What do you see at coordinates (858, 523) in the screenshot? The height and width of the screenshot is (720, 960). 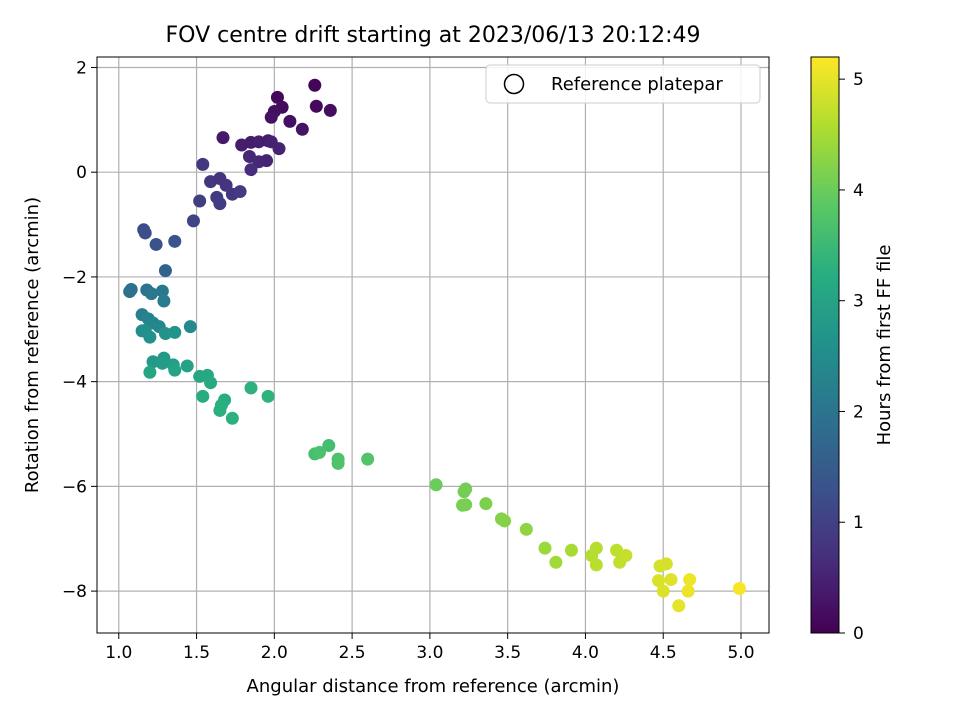 I see `colorbar-tick-label: 1` at bounding box center [858, 523].